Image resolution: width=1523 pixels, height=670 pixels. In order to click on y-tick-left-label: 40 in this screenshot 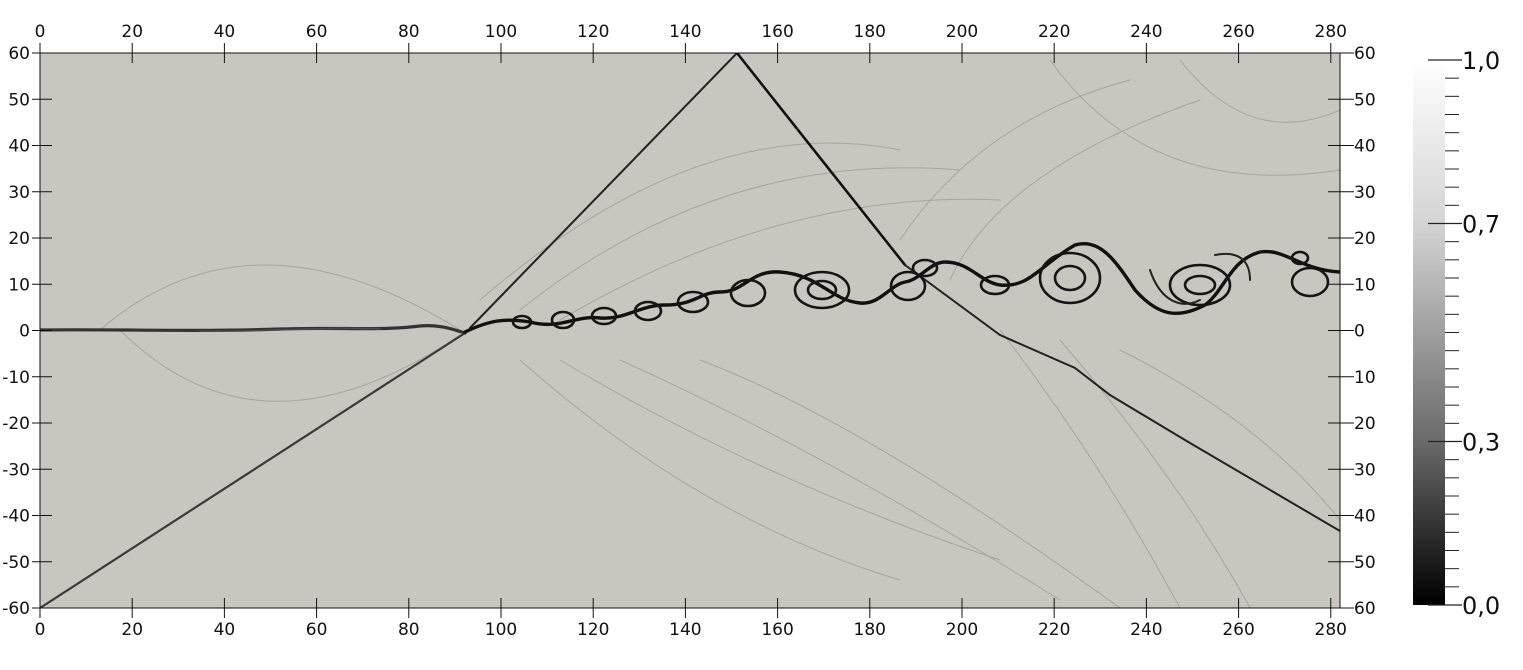, I will do `click(19, 147)`.